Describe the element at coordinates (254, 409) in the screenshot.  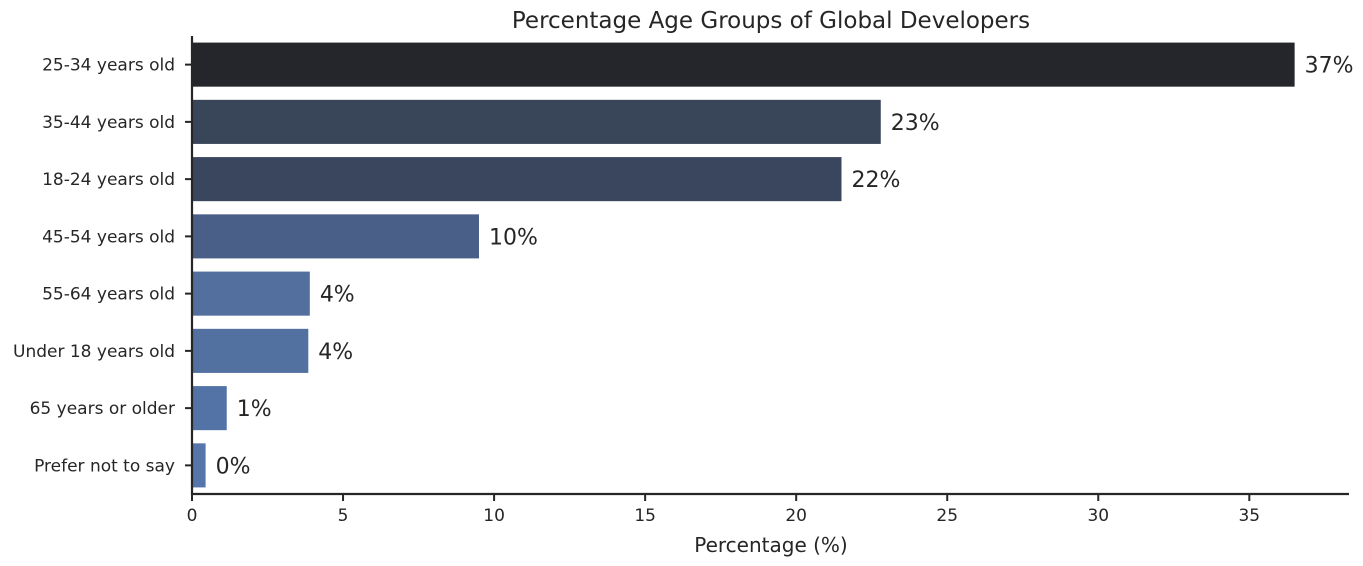
I see `data-label: 1%` at that location.